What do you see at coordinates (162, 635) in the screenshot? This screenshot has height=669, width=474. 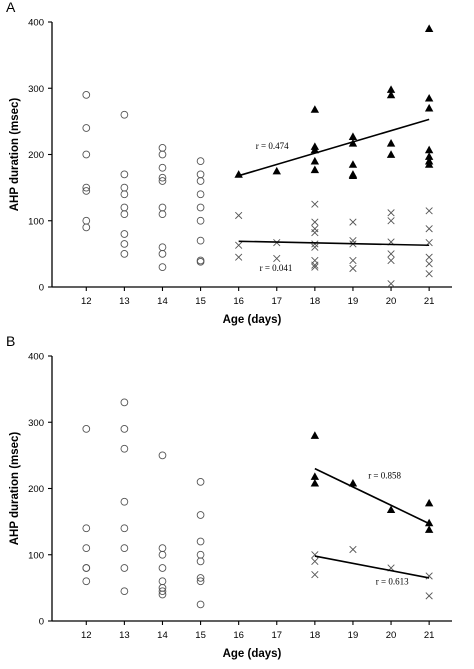 I see `x-tick-label: 14` at bounding box center [162, 635].